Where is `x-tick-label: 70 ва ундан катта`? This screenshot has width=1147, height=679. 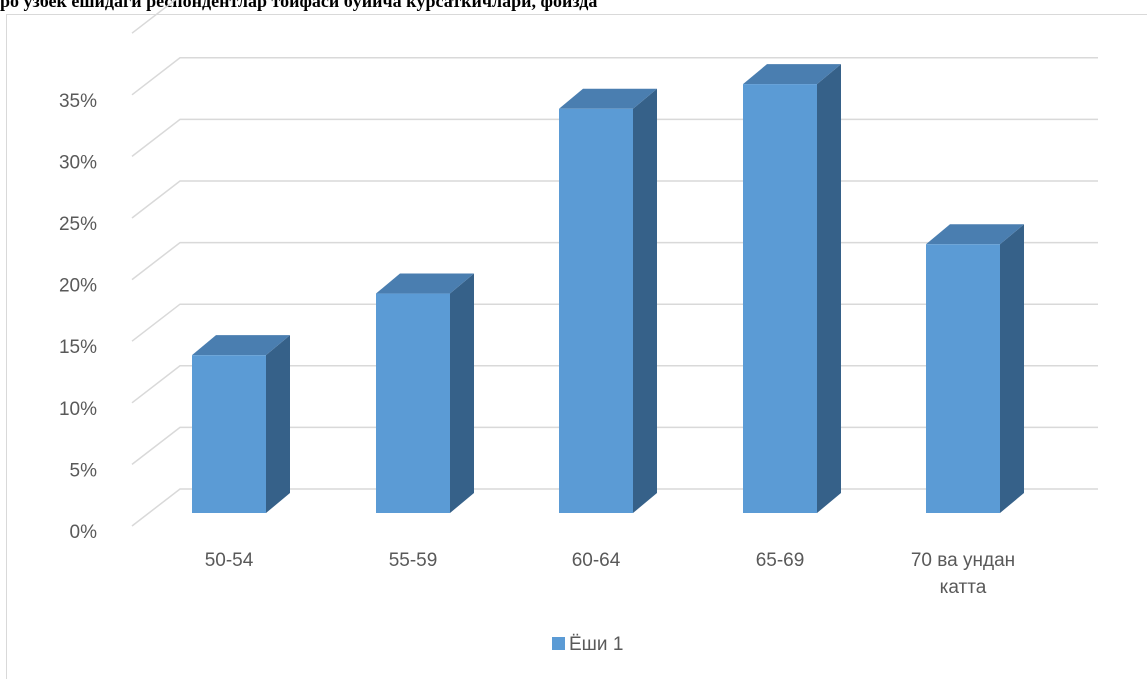
x-tick-label: 70 ва ундан катта is located at coordinates (963, 574).